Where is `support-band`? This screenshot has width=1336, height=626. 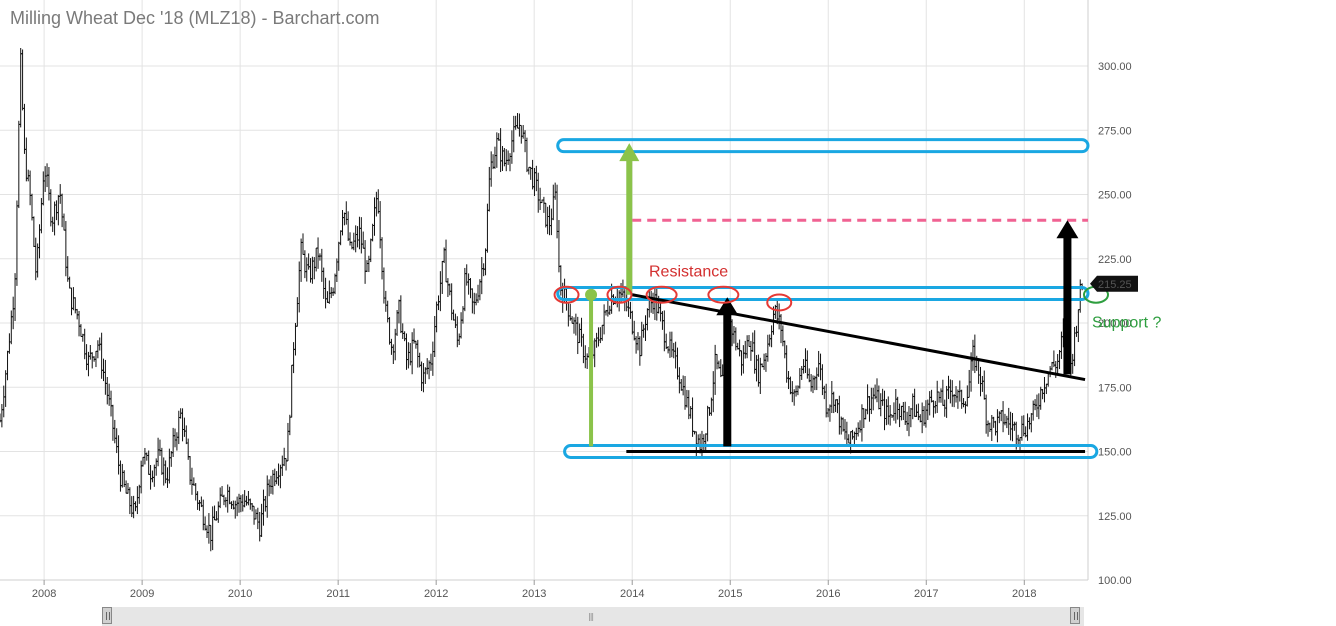
support-band is located at coordinates (831, 451).